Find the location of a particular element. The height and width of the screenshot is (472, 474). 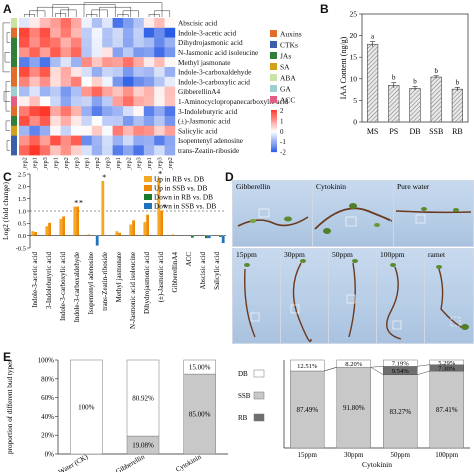

panel-label-a: A is located at coordinates (7, 9).